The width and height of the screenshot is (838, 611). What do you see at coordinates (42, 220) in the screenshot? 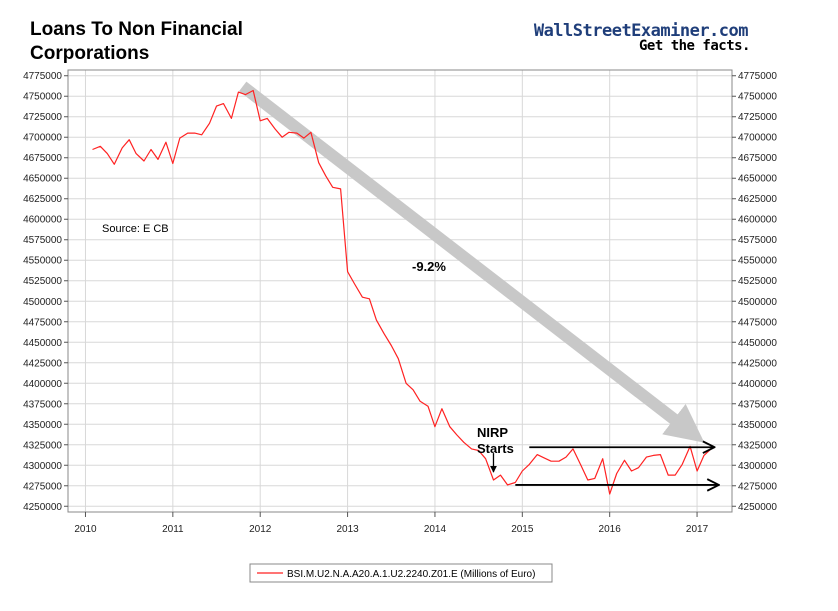
I see `y-tick-label-left: 4600000` at bounding box center [42, 220].